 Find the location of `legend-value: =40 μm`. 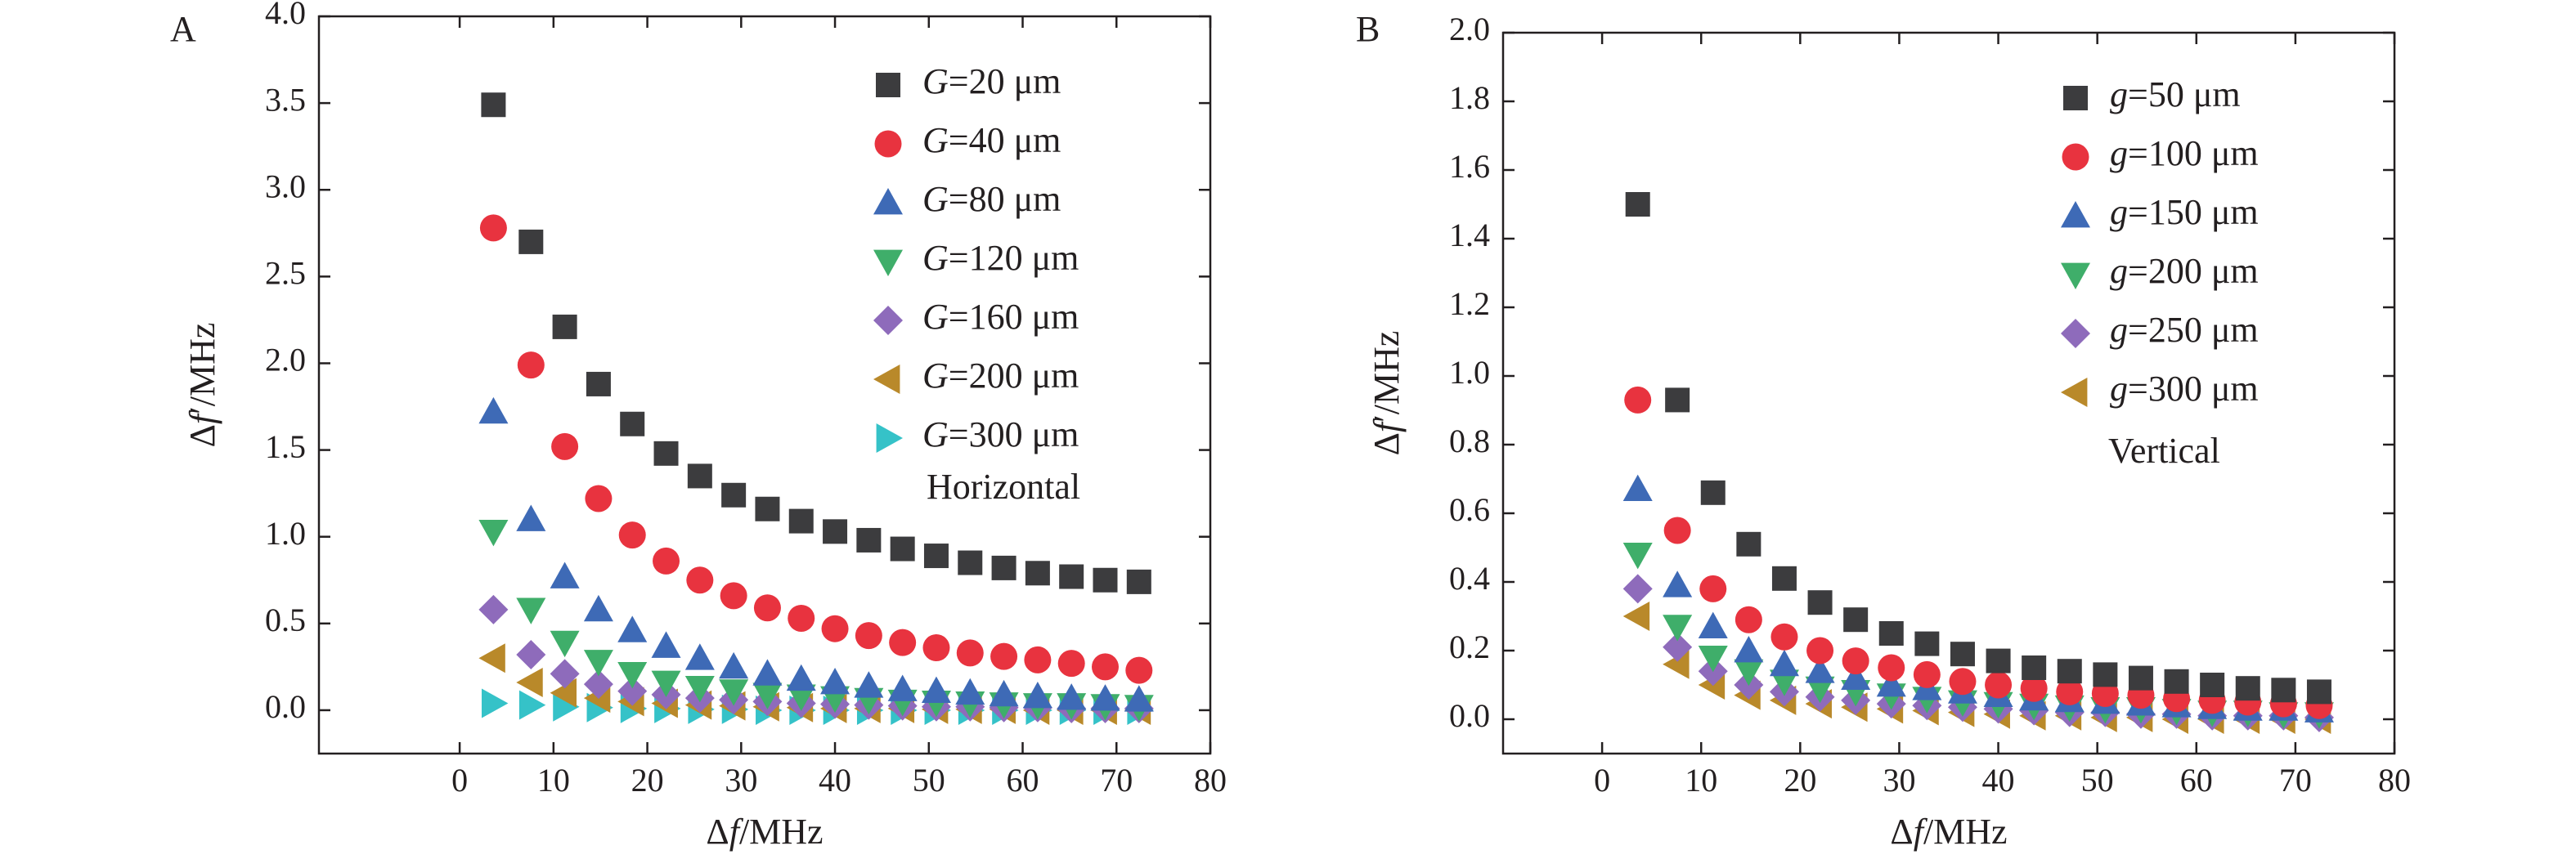

legend-value: =40 μm is located at coordinates (1005, 140).